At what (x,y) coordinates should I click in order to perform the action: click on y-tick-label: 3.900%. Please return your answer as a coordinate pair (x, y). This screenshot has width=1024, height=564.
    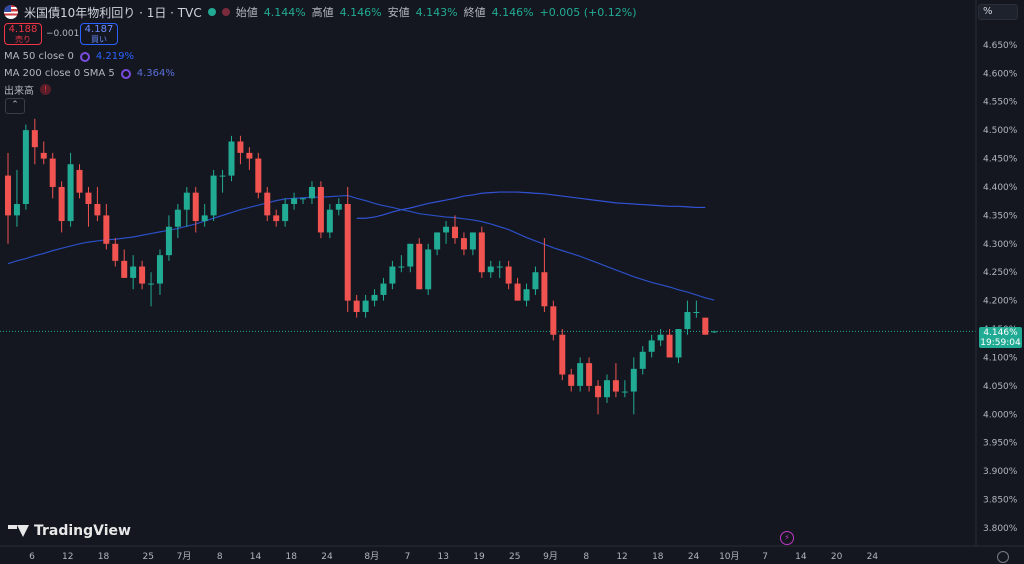
    Looking at the image, I should click on (1000, 472).